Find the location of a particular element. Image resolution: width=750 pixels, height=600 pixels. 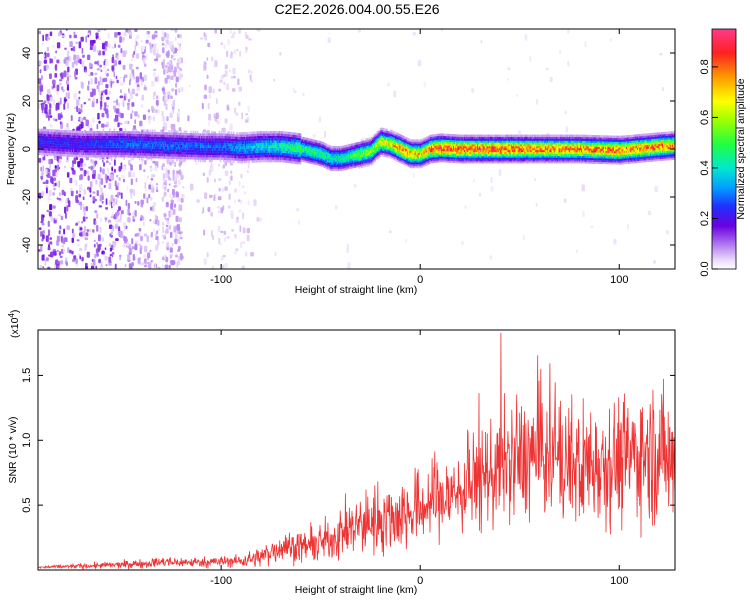

chart-title: C2E2.2026.004.00.55.E26 is located at coordinates (356, 9).